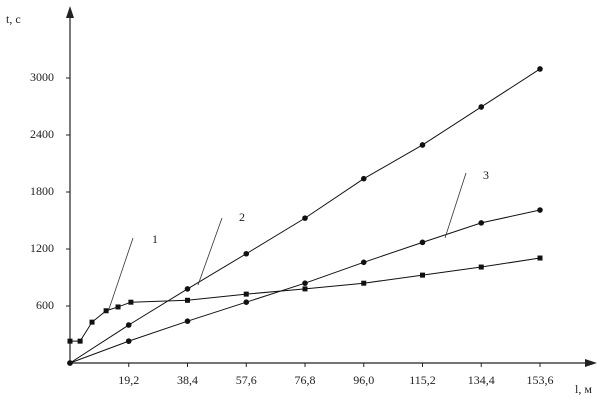 The width and height of the screenshot is (601, 400). What do you see at coordinates (481, 380) in the screenshot?
I see `x-tick-label: 134,4` at bounding box center [481, 380].